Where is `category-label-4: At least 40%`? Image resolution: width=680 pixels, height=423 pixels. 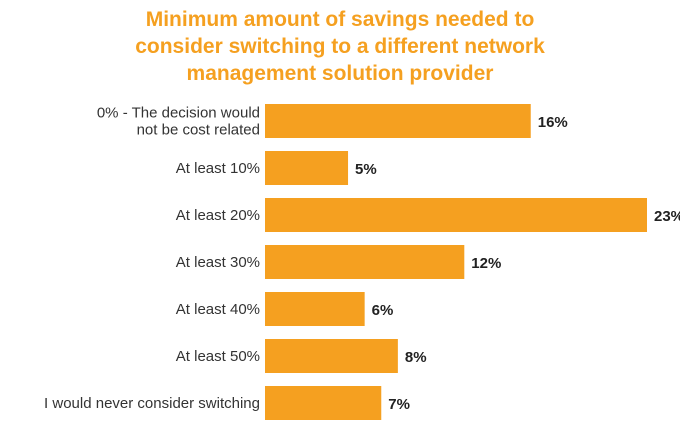 category-label-4: At least 40% is located at coordinates (218, 309).